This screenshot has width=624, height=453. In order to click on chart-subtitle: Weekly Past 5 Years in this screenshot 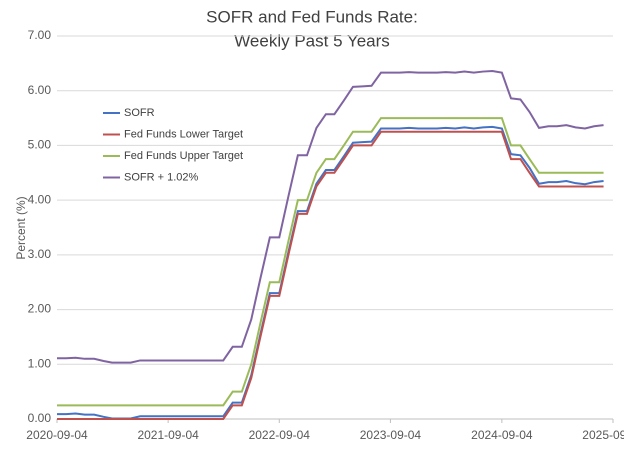, I will do `click(312, 40)`.